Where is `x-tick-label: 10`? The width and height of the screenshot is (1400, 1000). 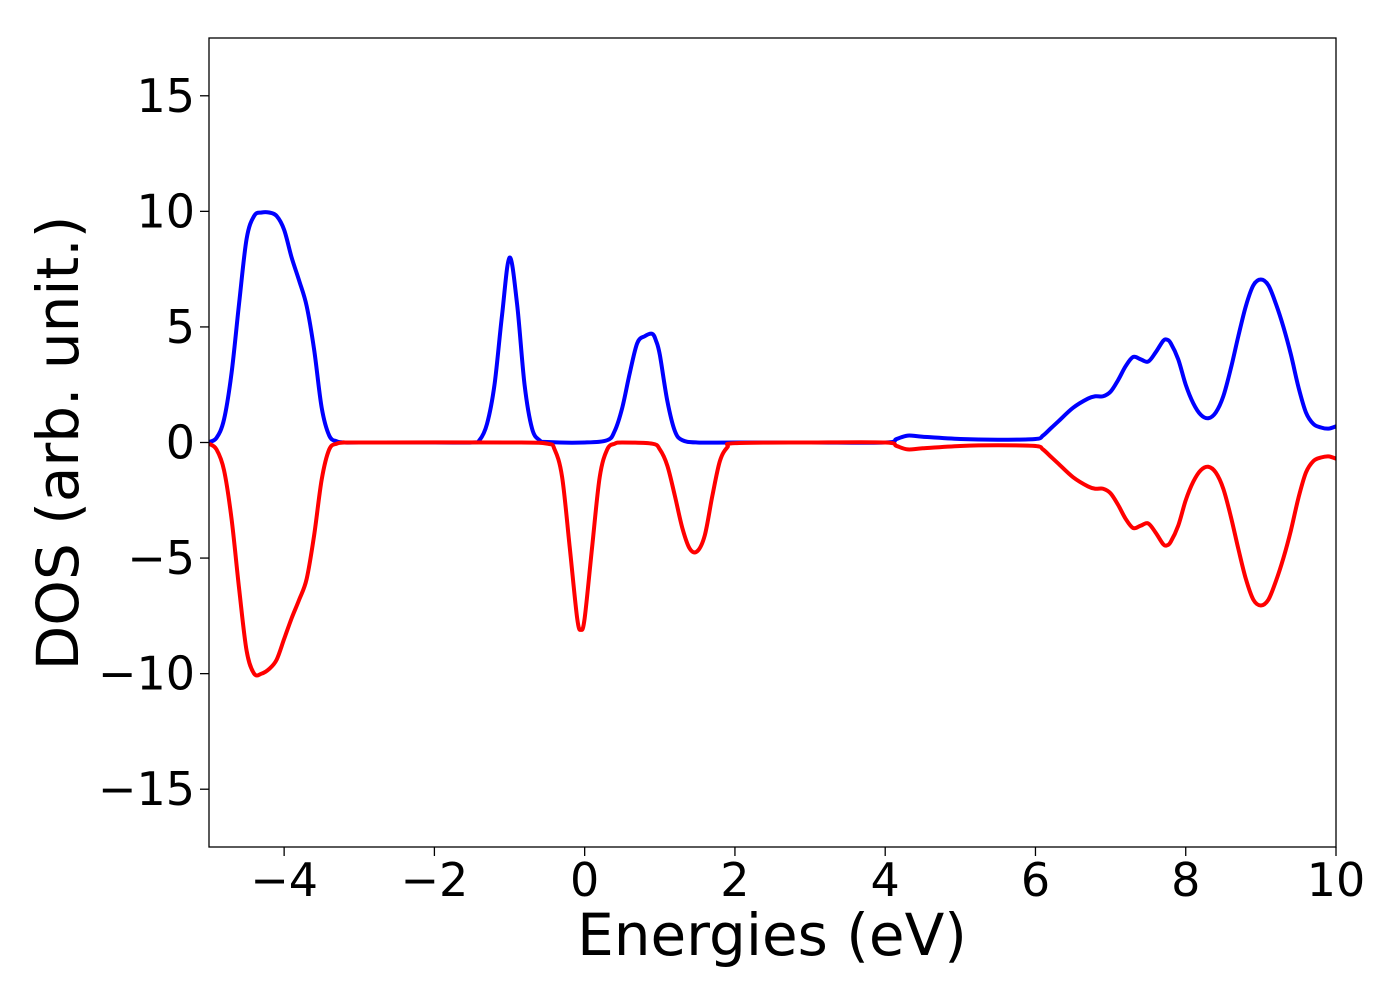
x-tick-label: 10 is located at coordinates (1336, 880).